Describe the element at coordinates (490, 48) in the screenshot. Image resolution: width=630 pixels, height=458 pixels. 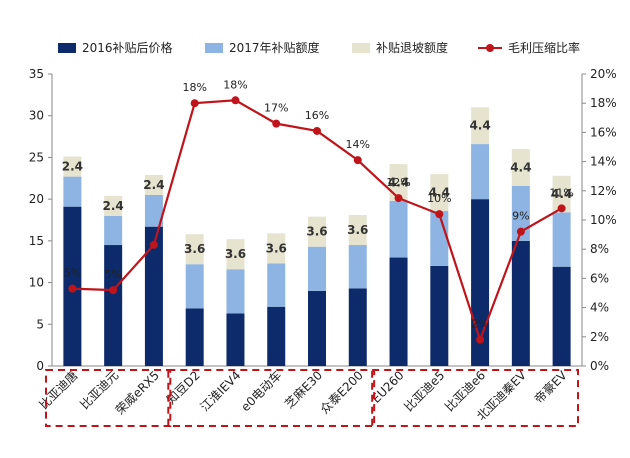
I see `legend-marker` at that location.